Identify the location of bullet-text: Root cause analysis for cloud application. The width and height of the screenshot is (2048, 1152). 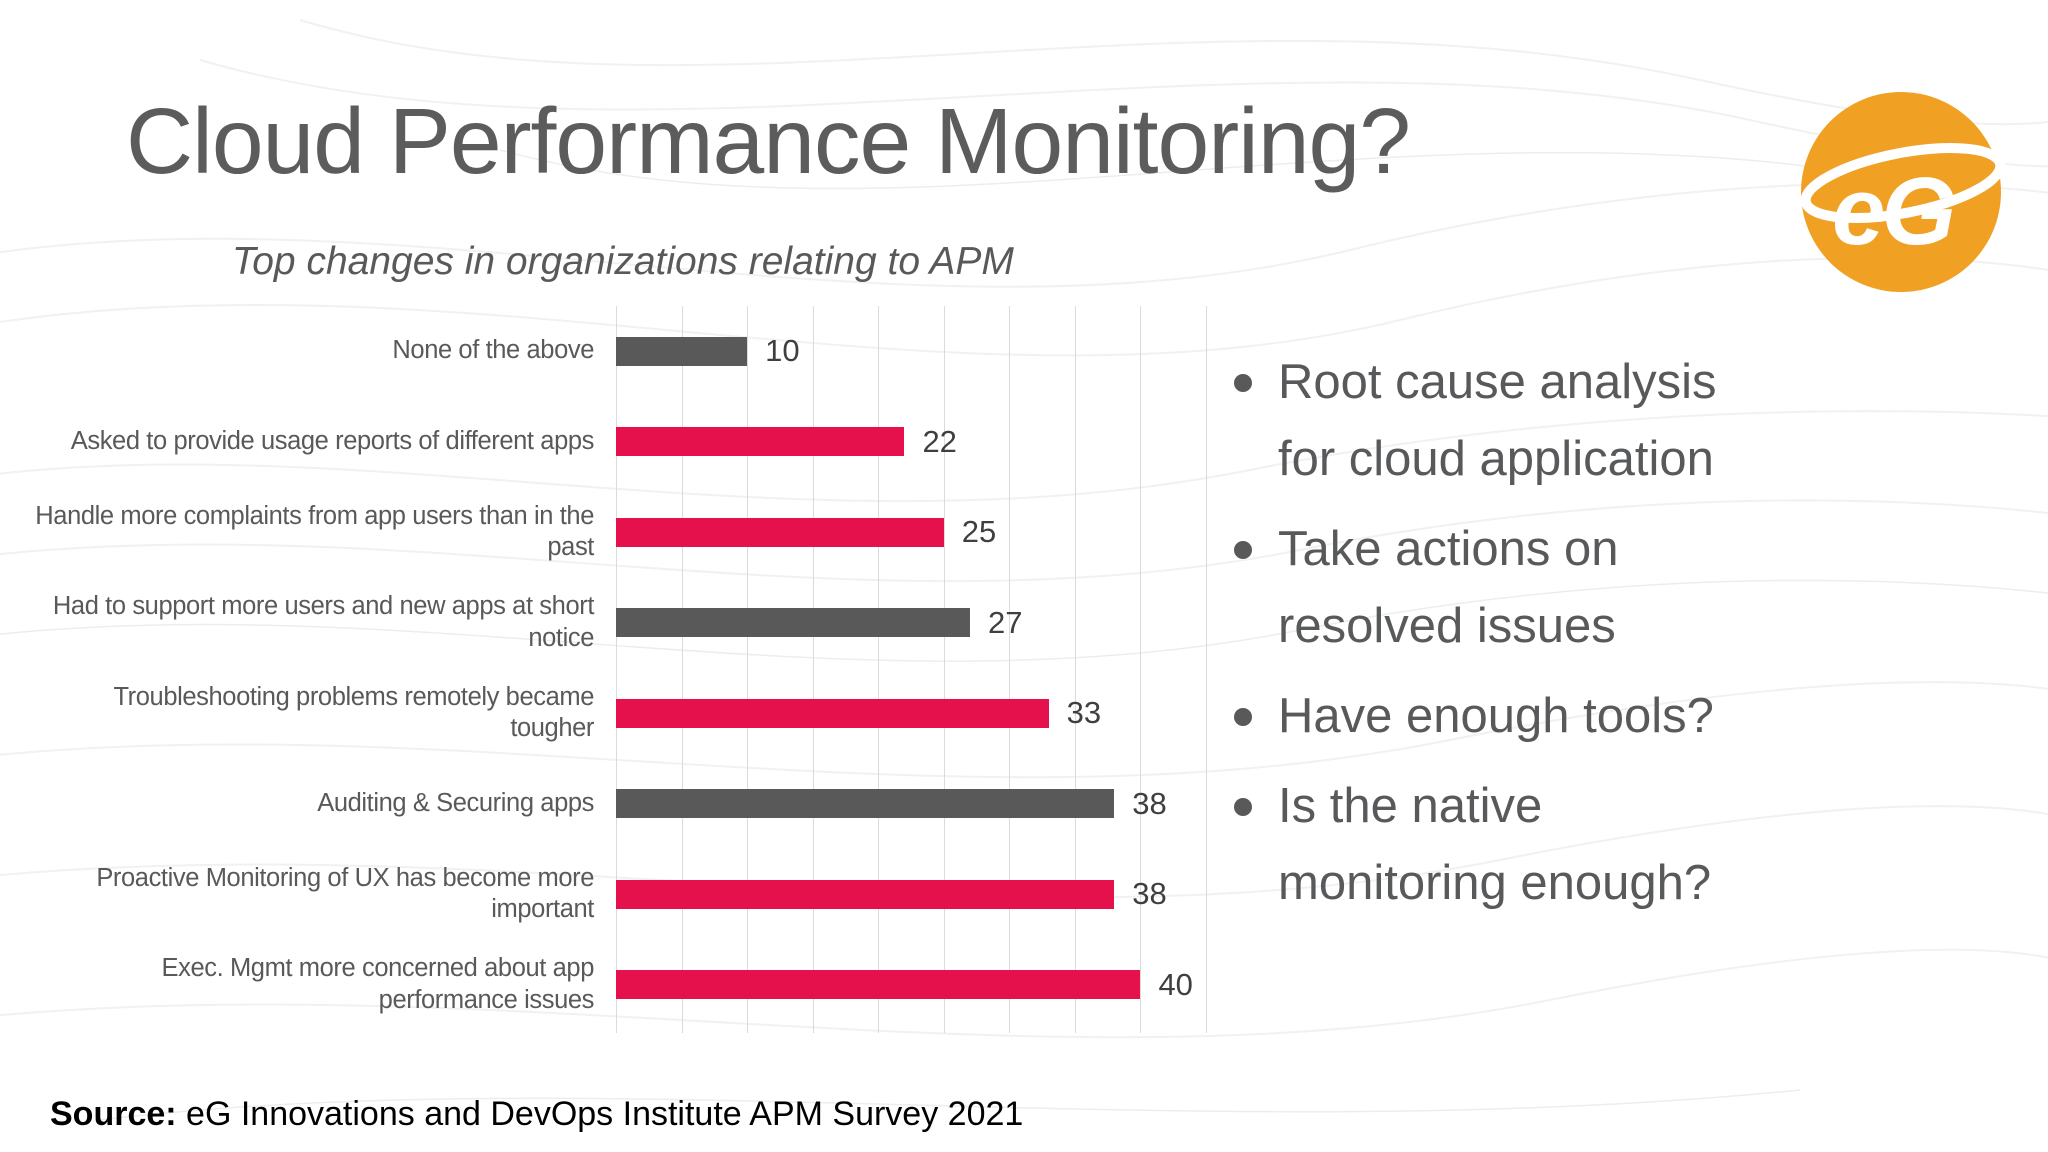
(1497, 420).